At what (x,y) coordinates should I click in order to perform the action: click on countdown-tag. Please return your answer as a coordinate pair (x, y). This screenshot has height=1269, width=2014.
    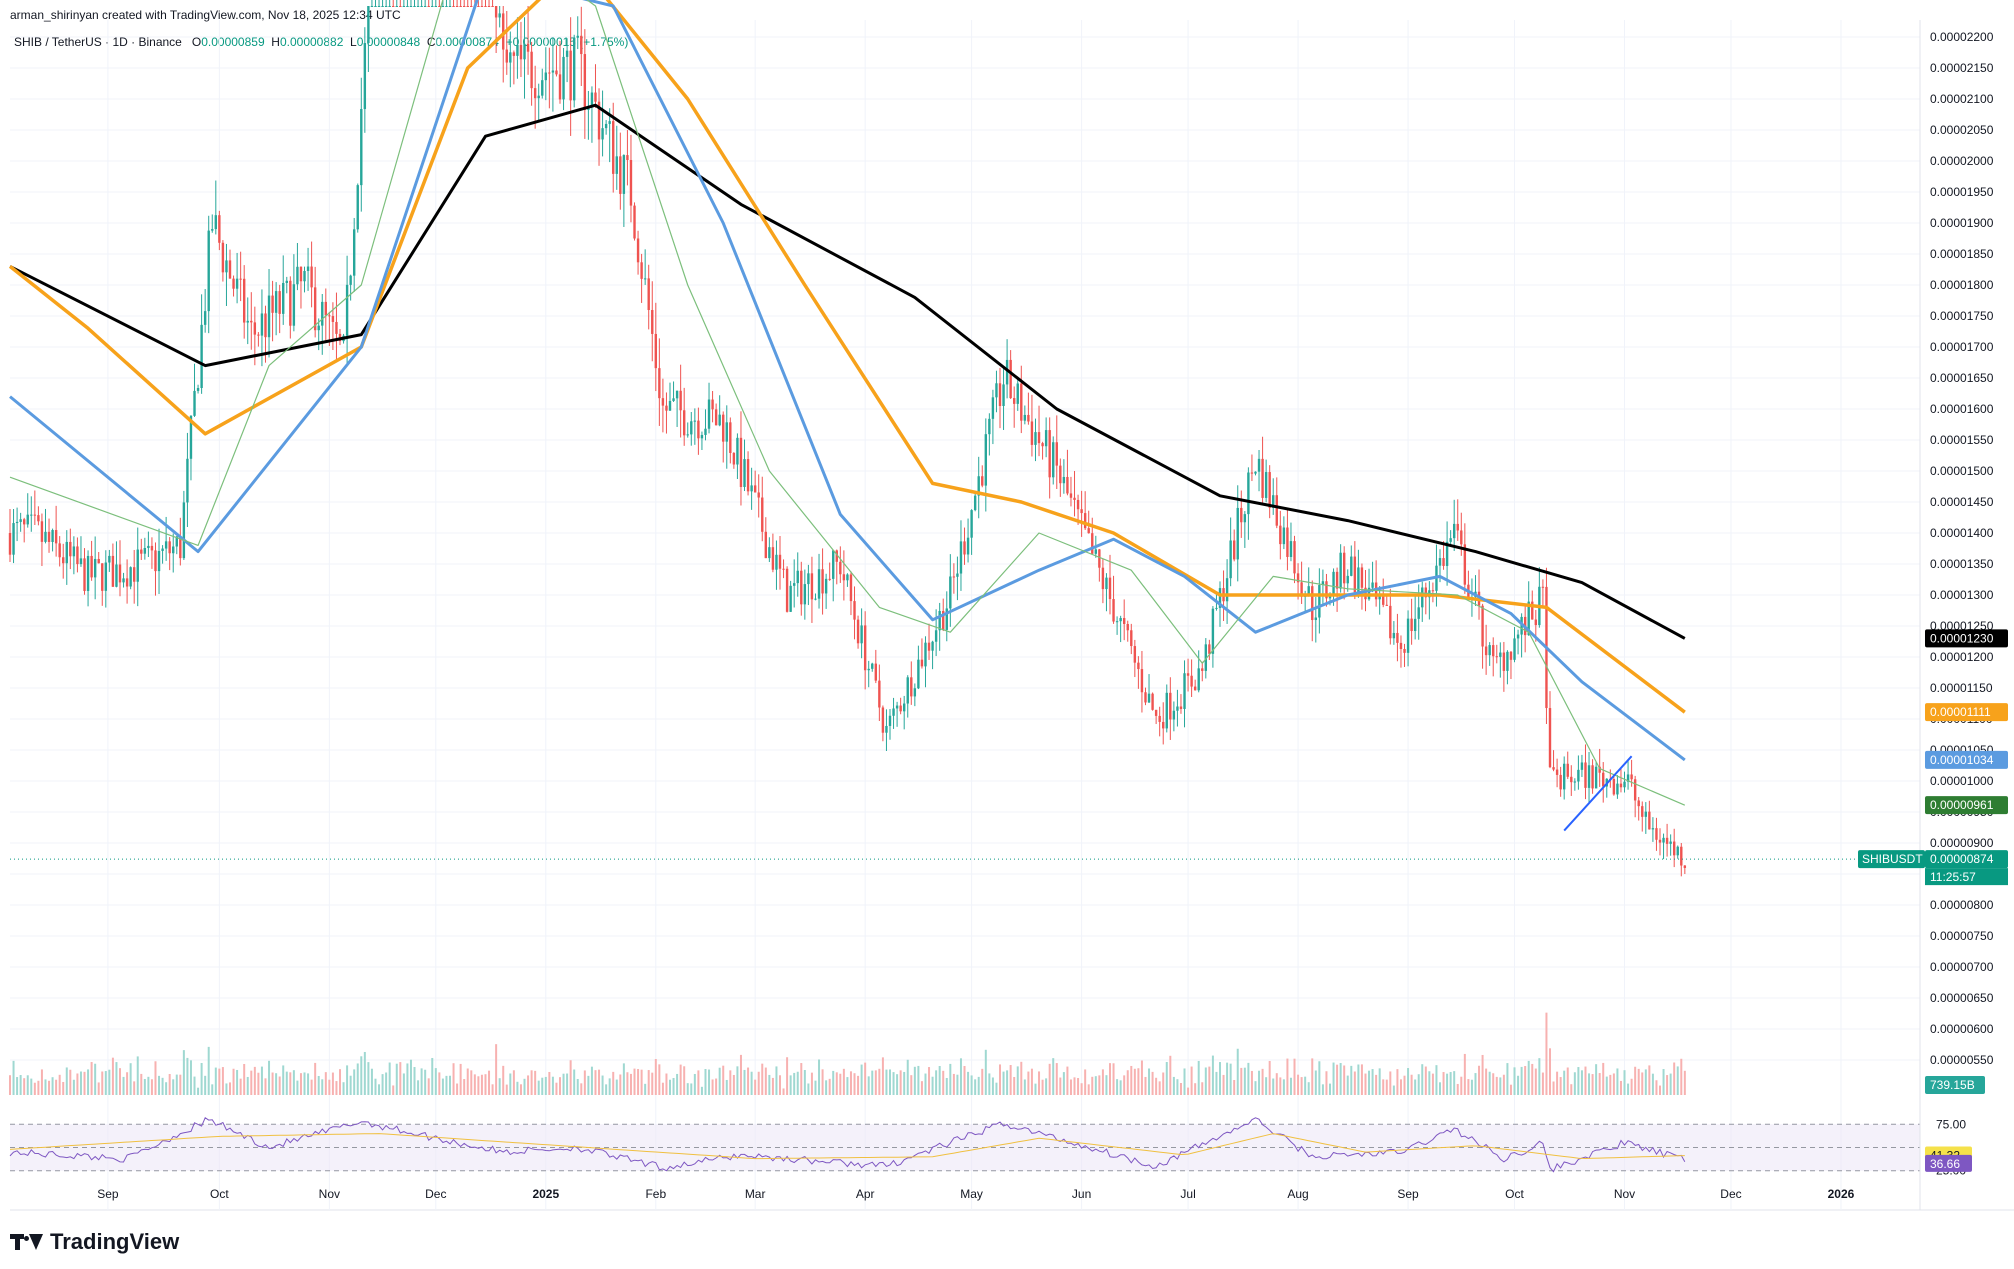
    Looking at the image, I should click on (1966, 877).